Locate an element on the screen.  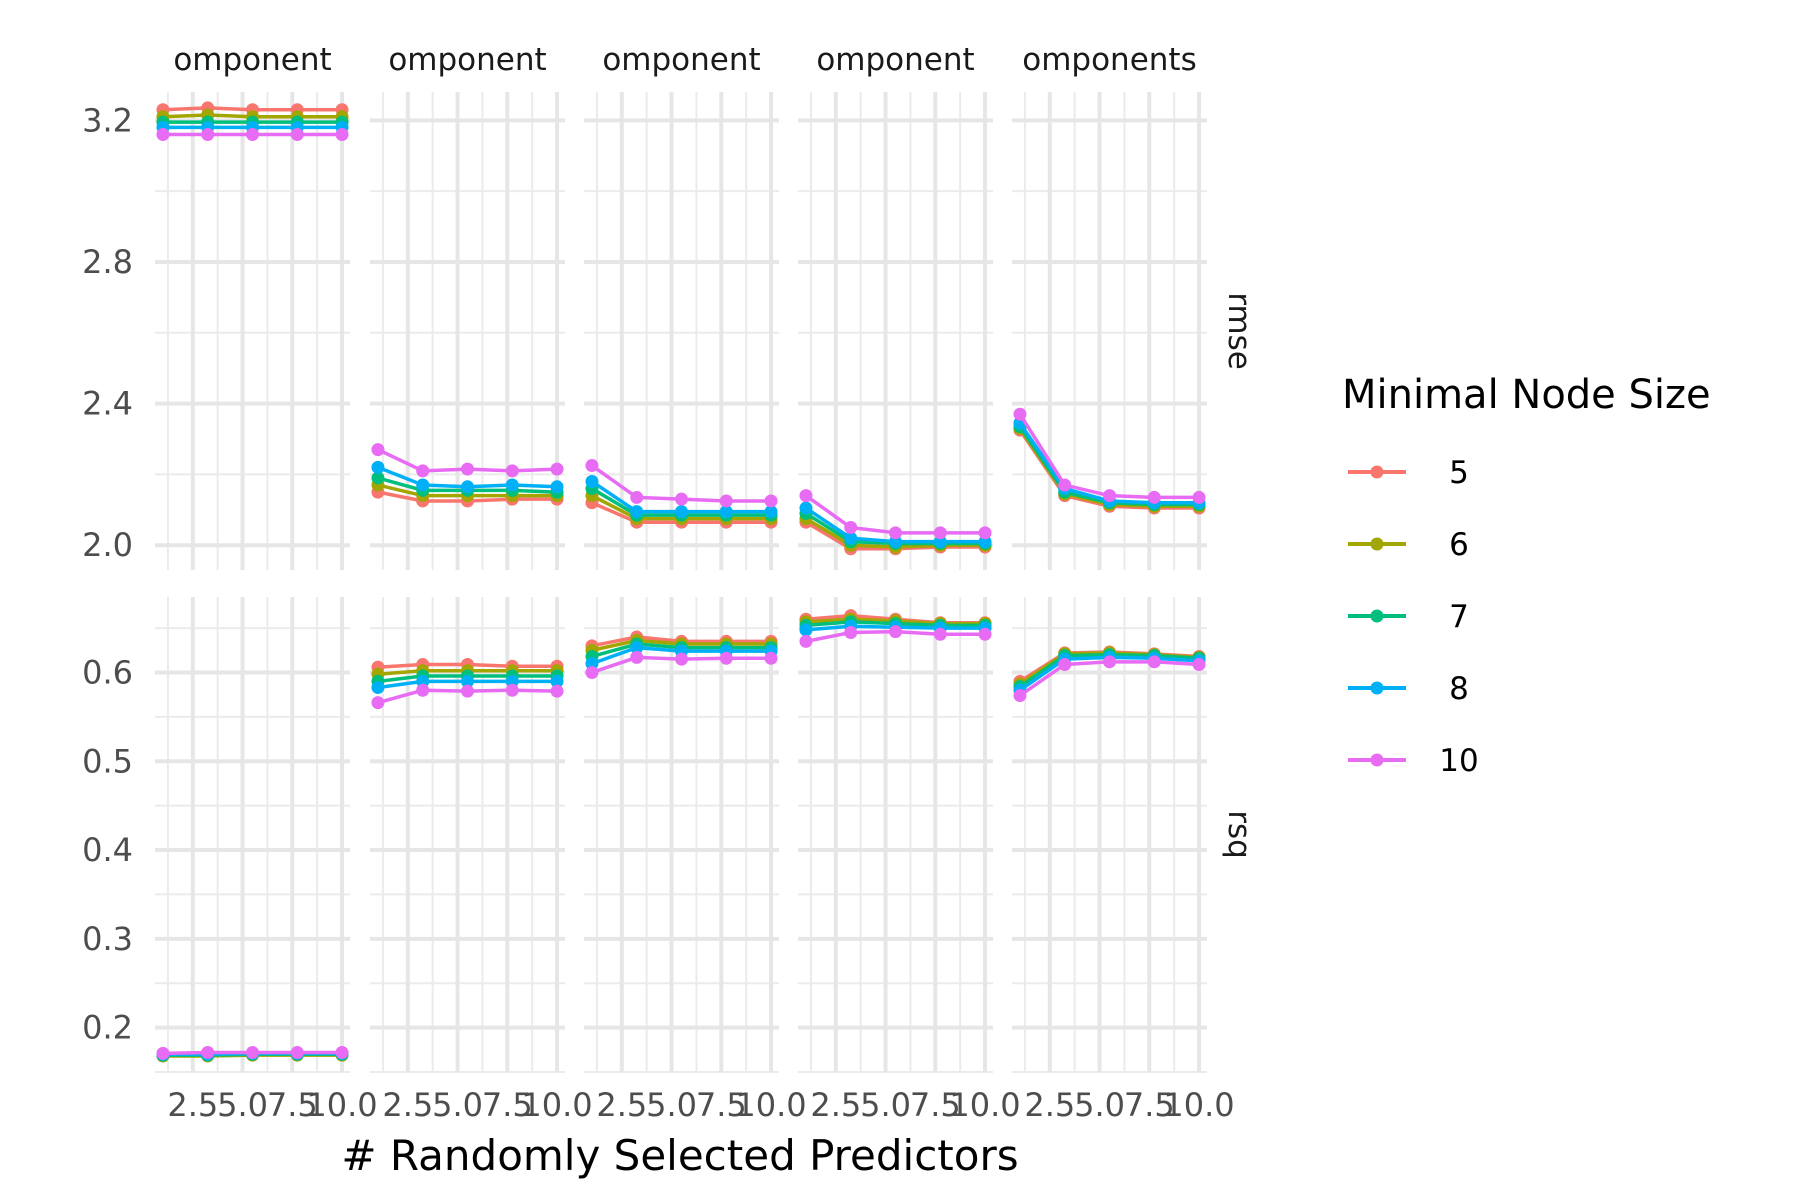
legend-label: 10 is located at coordinates (1458, 761).